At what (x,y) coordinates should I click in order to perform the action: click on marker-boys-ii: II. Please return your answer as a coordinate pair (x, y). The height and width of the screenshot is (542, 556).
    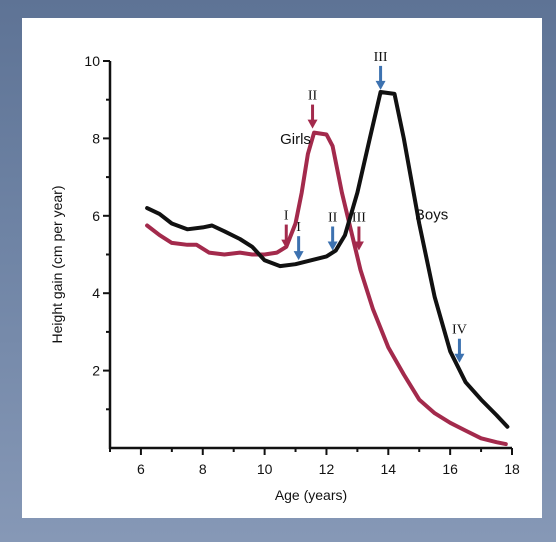
    Looking at the image, I should click on (332, 231).